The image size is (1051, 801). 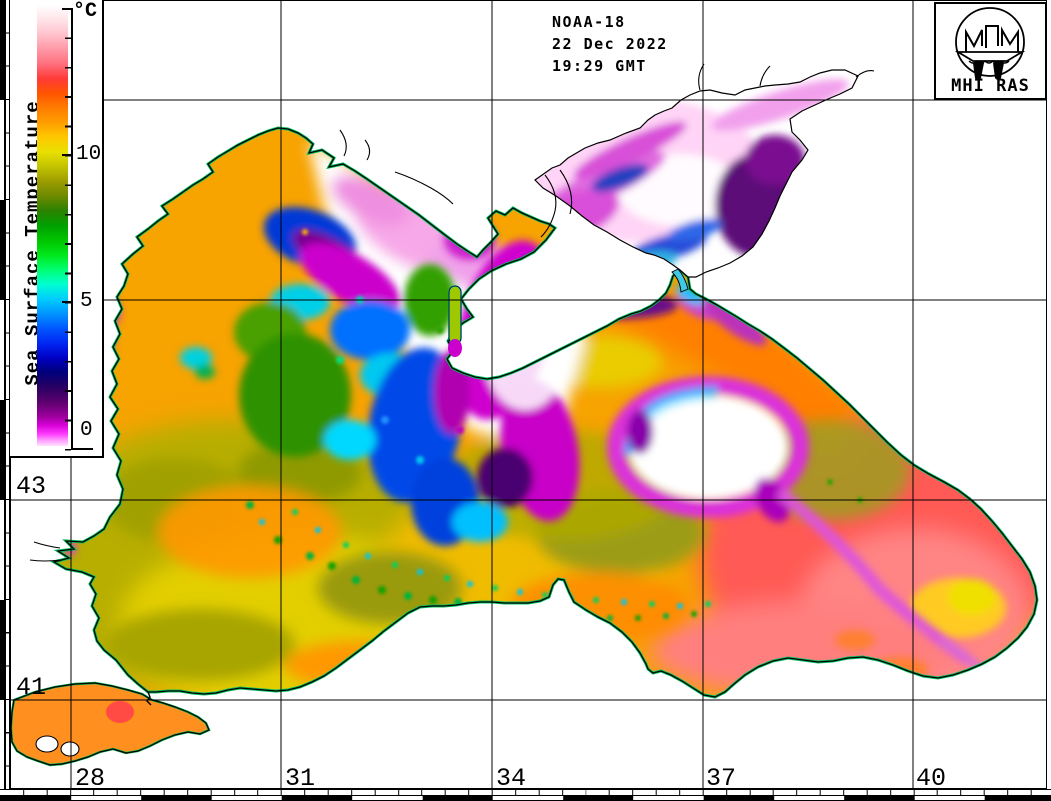 I want to click on bottom-tick-border, so click(x=525, y=795).